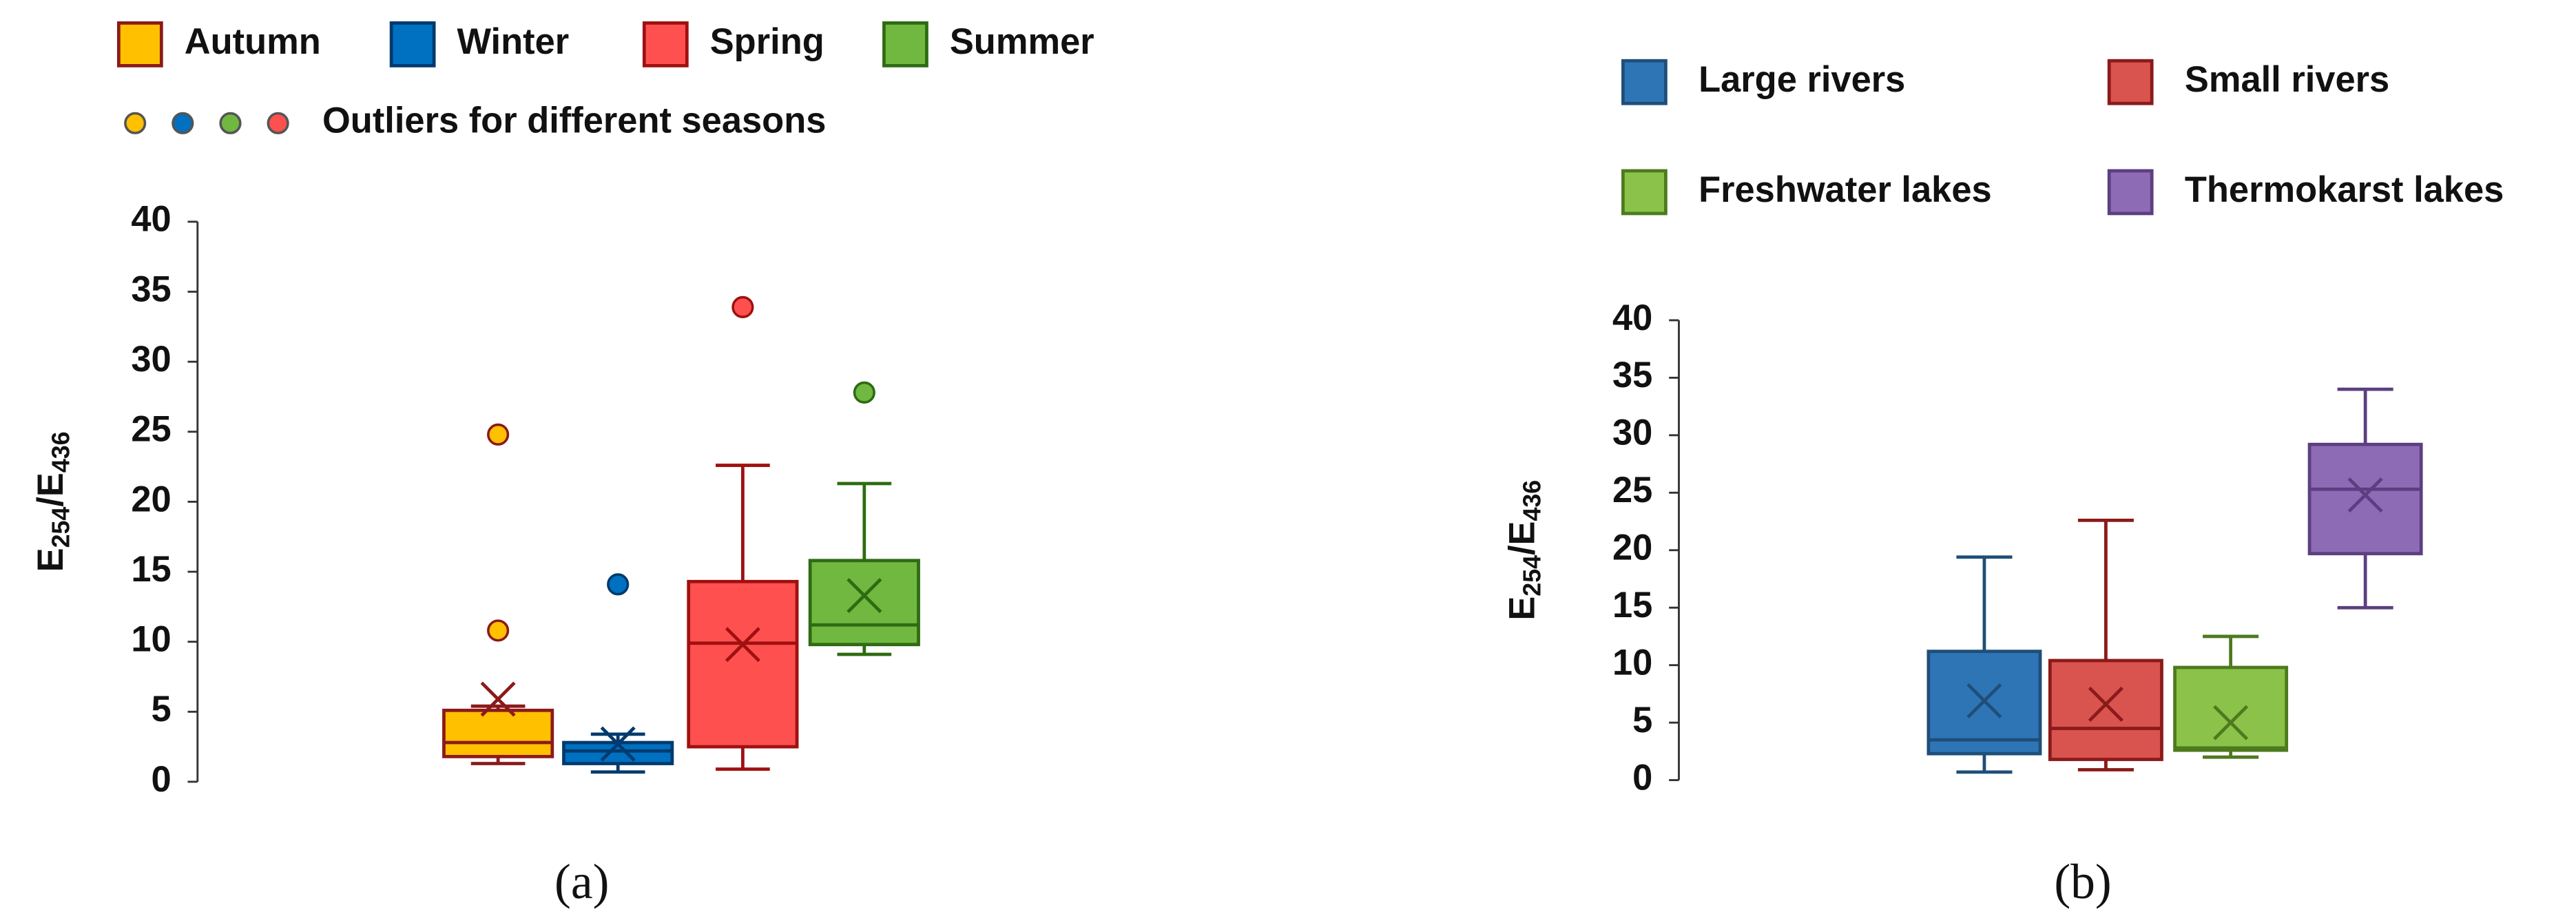 The height and width of the screenshot is (923, 2576). What do you see at coordinates (513, 42) in the screenshot?
I see `legend-label: Winter` at bounding box center [513, 42].